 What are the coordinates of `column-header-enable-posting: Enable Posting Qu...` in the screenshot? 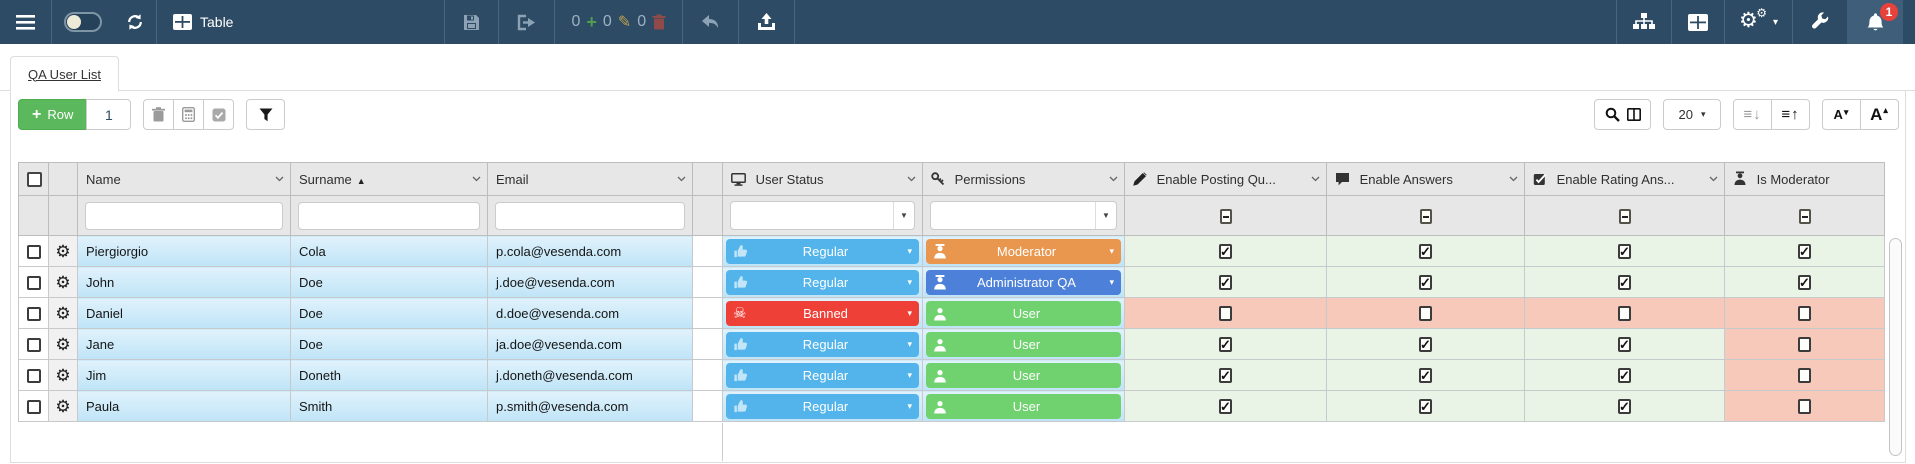 It's located at (1225, 179).